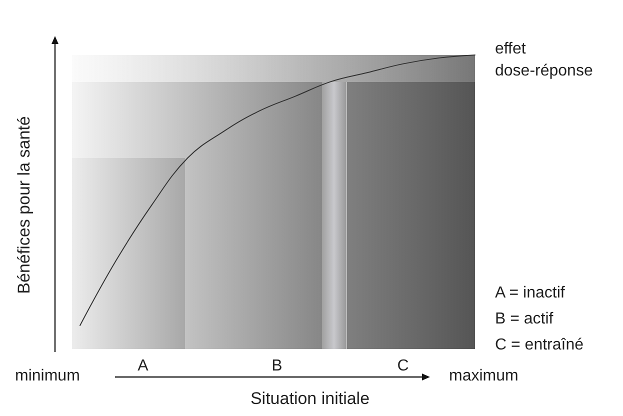 The image size is (623, 416). What do you see at coordinates (143, 366) in the screenshot?
I see `text: A` at bounding box center [143, 366].